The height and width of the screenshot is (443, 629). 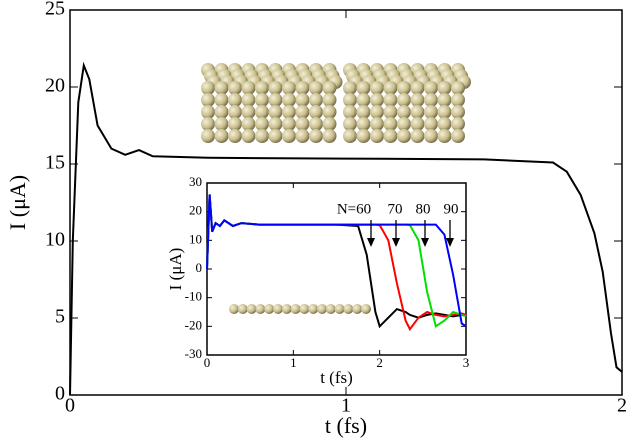 What do you see at coordinates (423, 209) in the screenshot?
I see `annotation: 80` at bounding box center [423, 209].